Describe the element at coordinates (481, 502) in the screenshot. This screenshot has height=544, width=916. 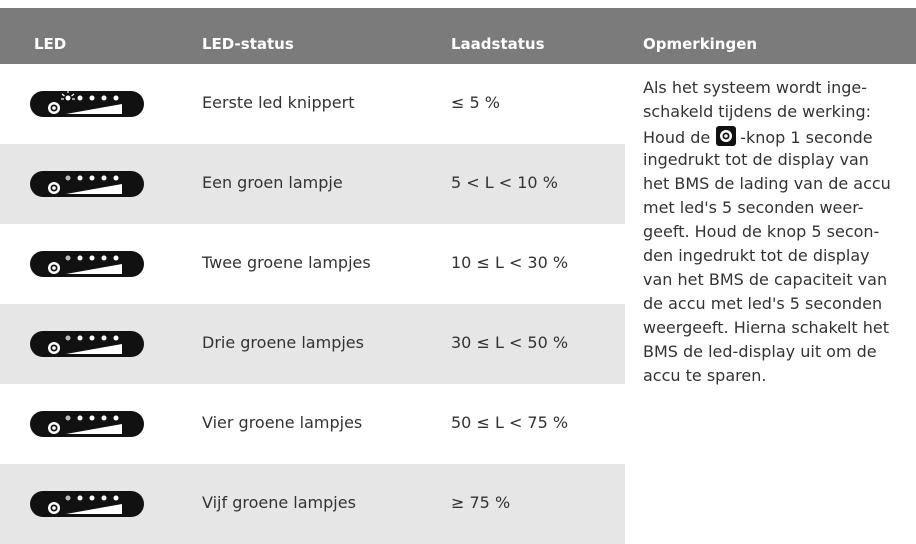
I see `charge-cell: ≥ 75 %` at that location.